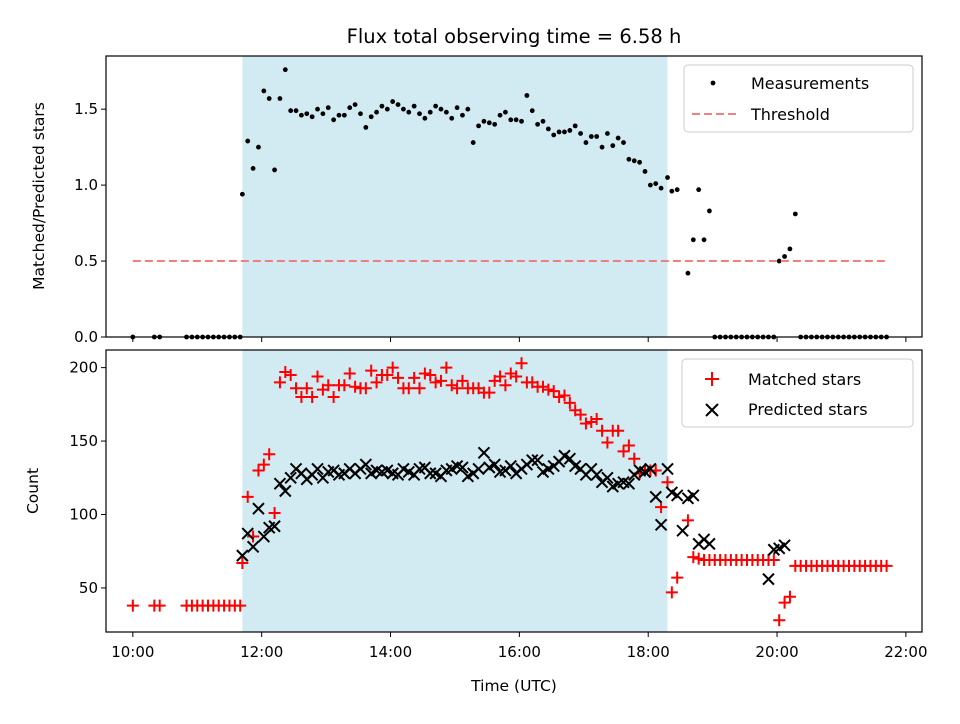 This screenshot has height=724, width=960. What do you see at coordinates (86, 337) in the screenshot?
I see `top-ytick-label: 0.0` at bounding box center [86, 337].